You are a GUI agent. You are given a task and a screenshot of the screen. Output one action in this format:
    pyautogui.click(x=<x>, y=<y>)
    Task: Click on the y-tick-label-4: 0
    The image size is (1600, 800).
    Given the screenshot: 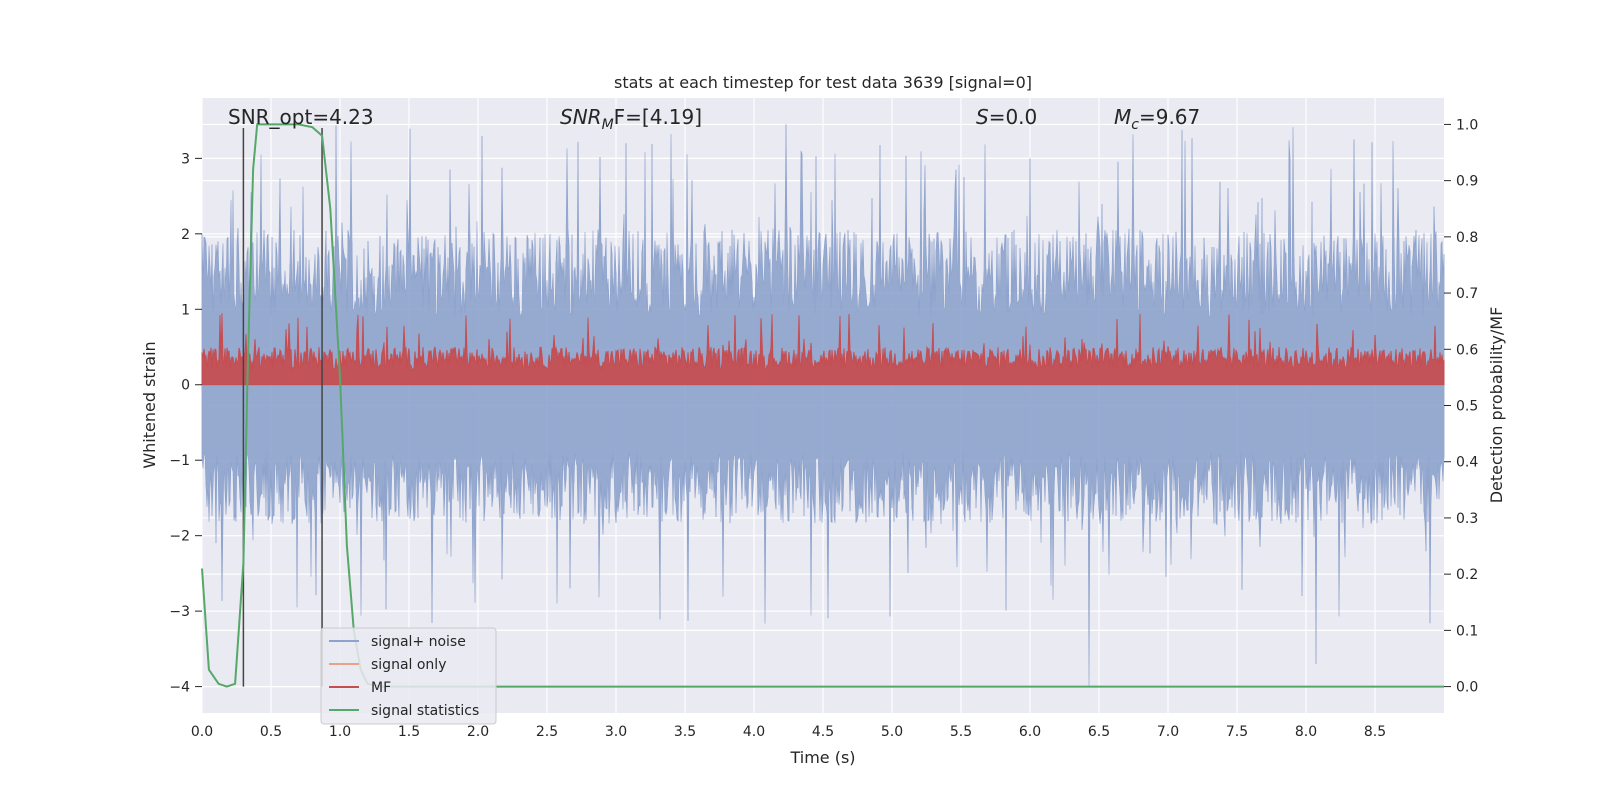 What is the action you would take?
    pyautogui.click(x=185, y=386)
    